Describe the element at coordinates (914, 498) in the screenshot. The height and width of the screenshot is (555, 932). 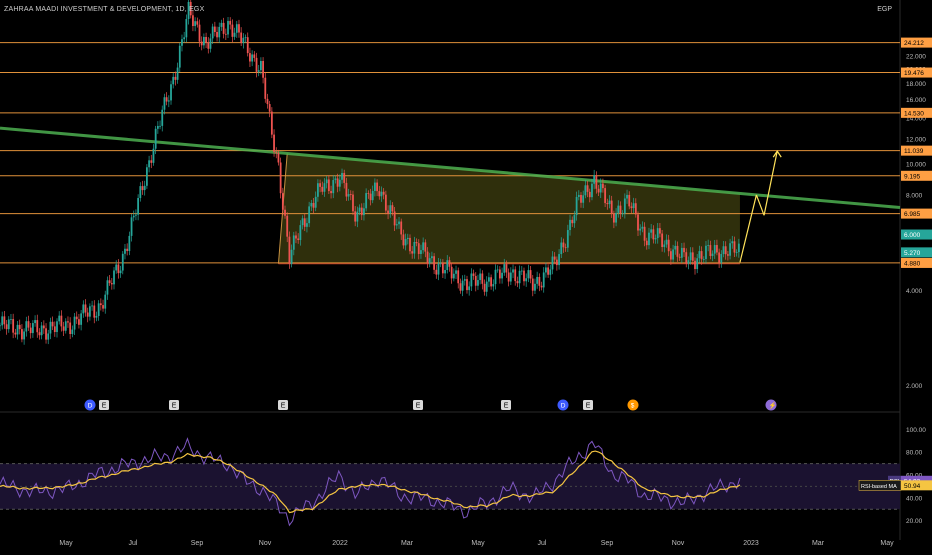
I see `rsi-tick-label-3: 40.00` at that location.